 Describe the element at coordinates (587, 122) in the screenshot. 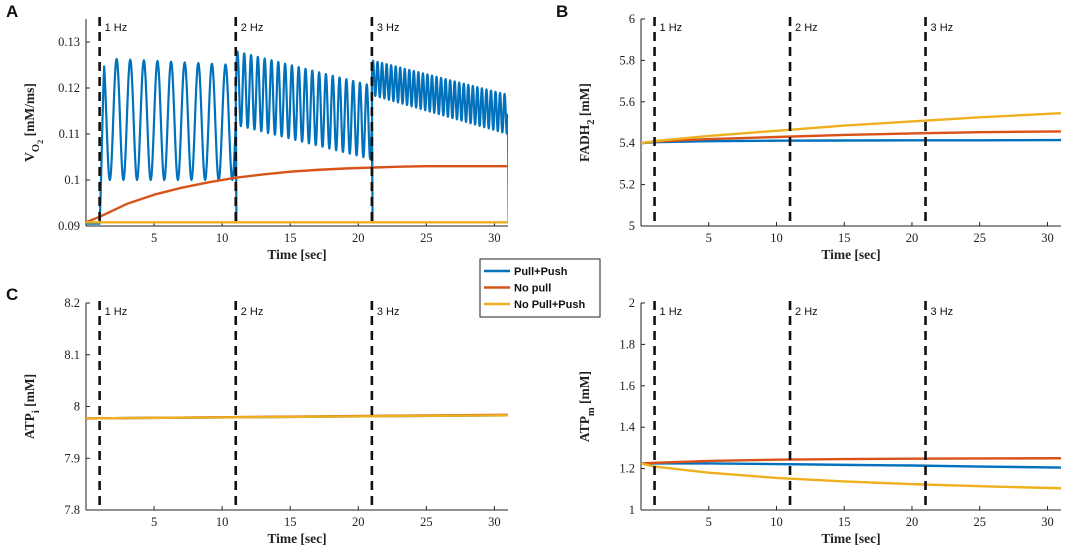

I see `y-axis-label: FADH2 [mM]` at that location.